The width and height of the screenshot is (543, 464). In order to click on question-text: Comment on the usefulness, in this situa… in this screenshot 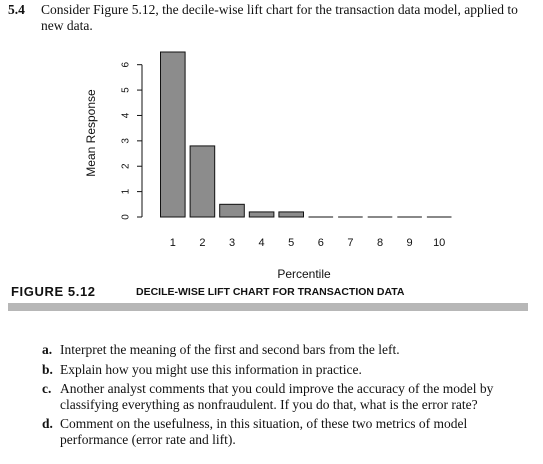, I will do `click(264, 431)`.